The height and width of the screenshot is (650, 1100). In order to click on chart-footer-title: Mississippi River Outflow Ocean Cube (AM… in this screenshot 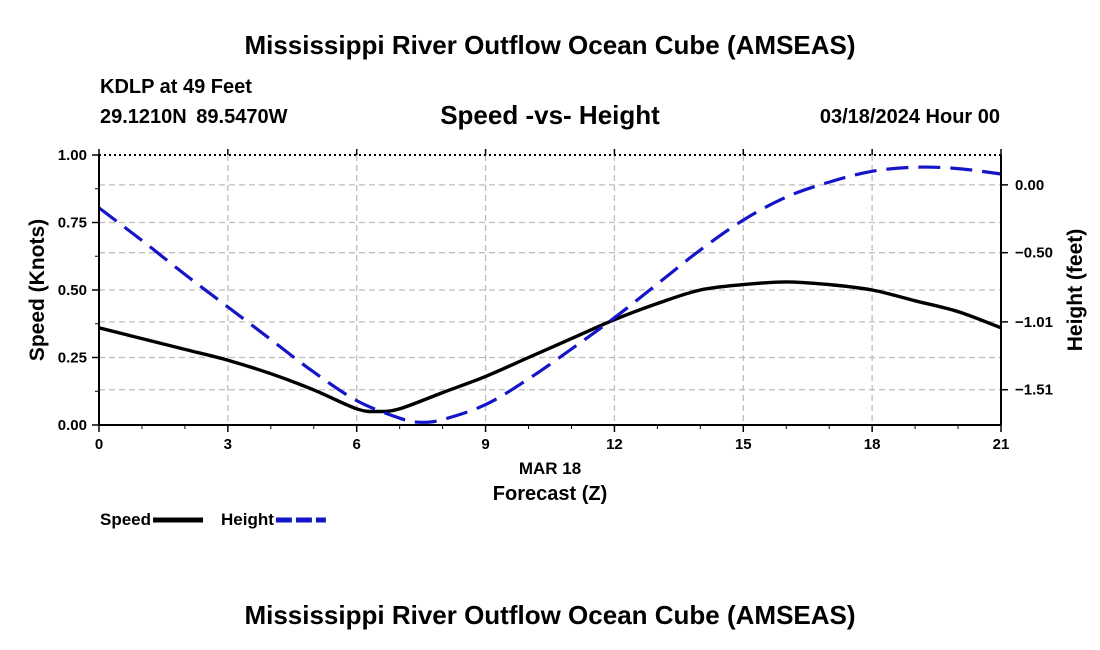, I will do `click(550, 615)`.